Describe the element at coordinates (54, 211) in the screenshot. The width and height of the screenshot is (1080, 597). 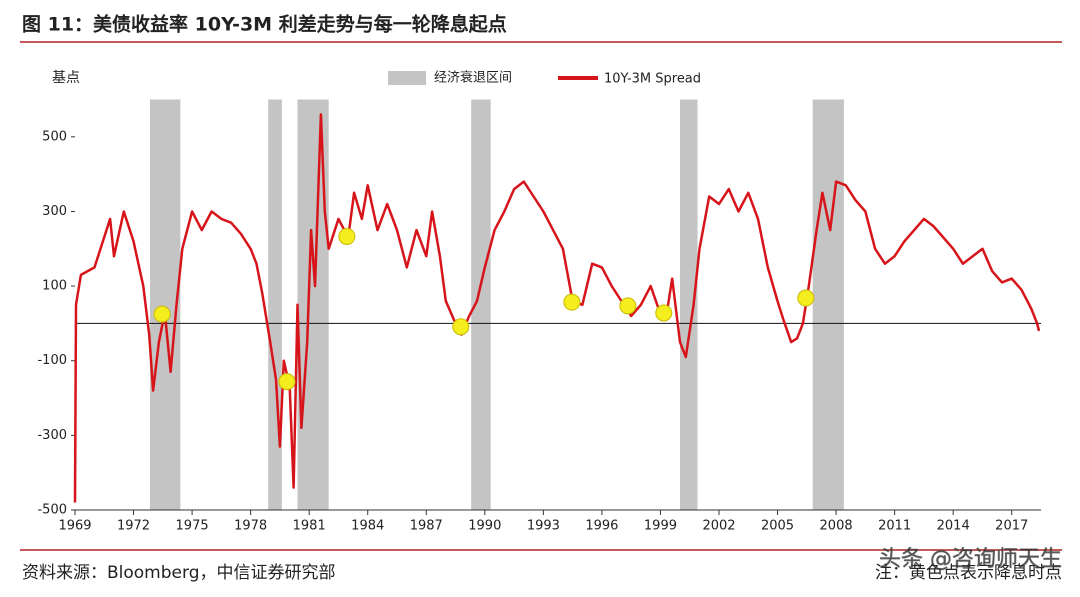
I see `y-tick-label: 300` at that location.